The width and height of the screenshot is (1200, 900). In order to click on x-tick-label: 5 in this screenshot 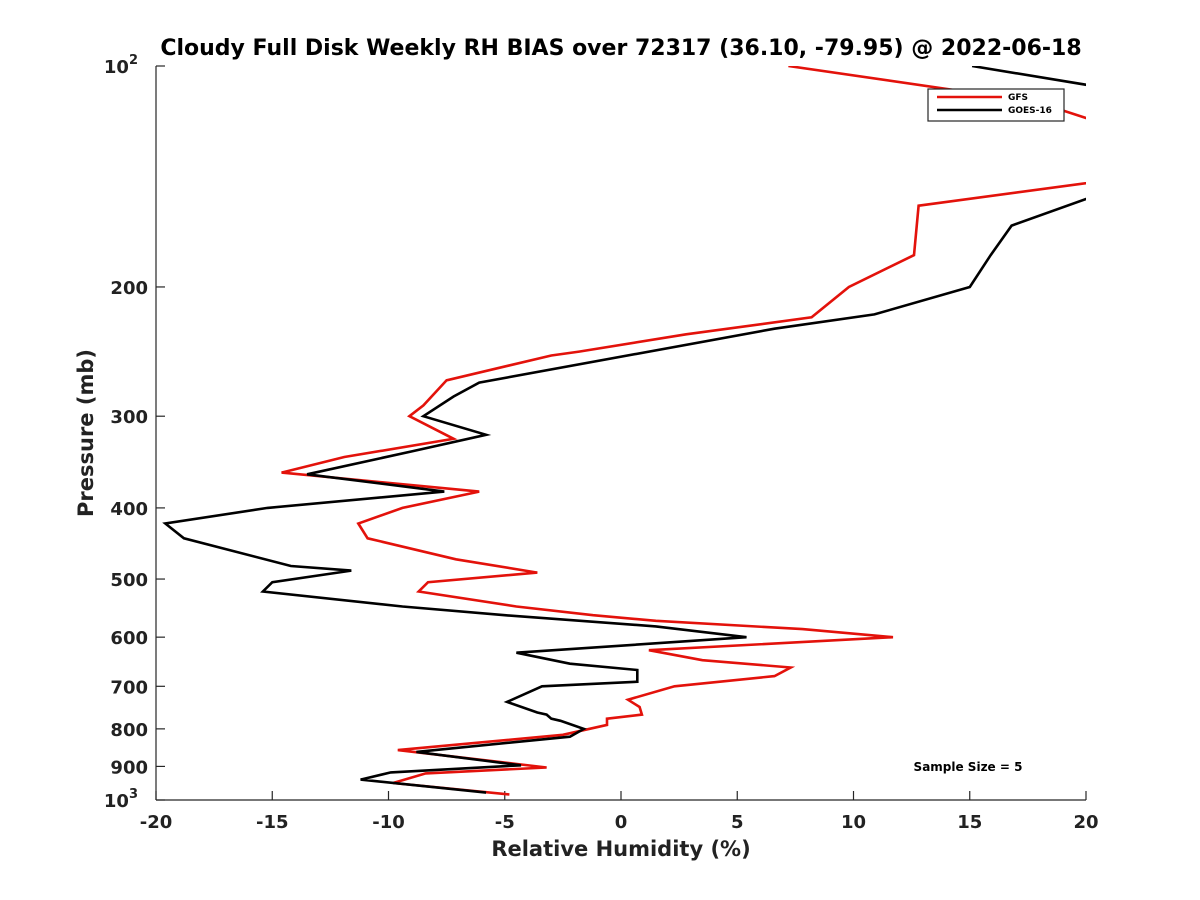, I will do `click(737, 822)`.